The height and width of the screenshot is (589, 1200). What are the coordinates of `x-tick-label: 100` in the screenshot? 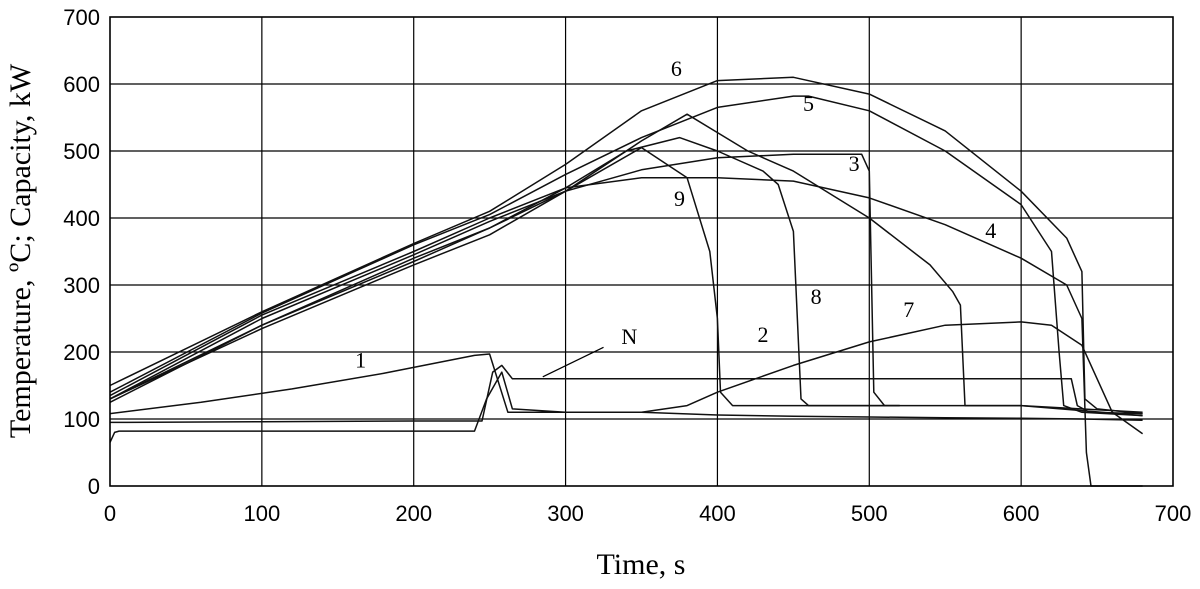 It's located at (261, 513).